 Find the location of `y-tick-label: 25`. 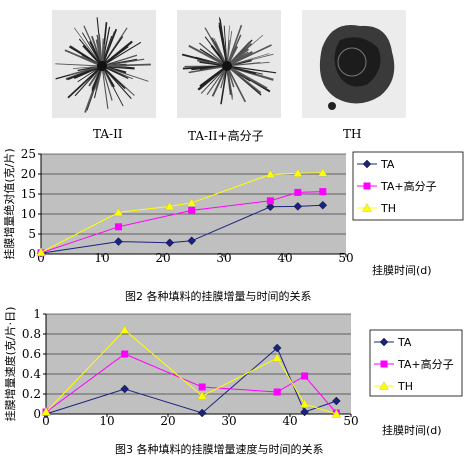

y-tick-label: 25 is located at coordinates (28, 154).